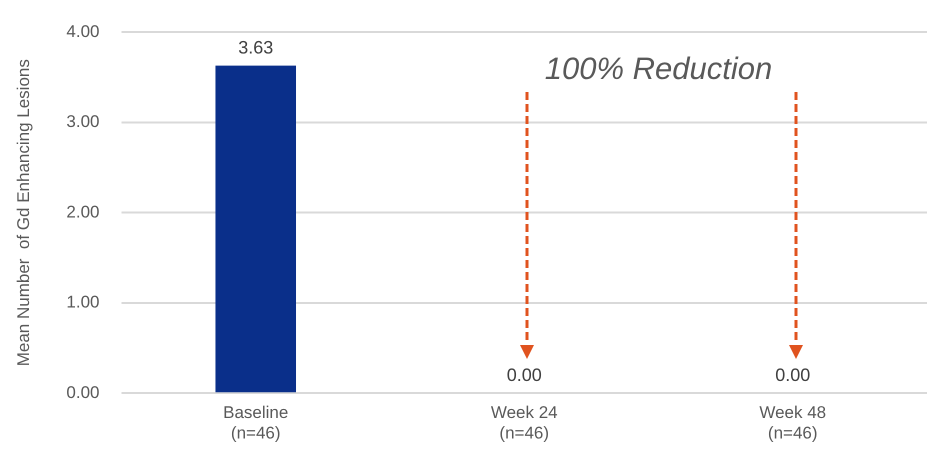 This screenshot has width=927, height=454. What do you see at coordinates (255, 422) in the screenshot?
I see `x-tick-label: Baseline (n=46)` at bounding box center [255, 422].